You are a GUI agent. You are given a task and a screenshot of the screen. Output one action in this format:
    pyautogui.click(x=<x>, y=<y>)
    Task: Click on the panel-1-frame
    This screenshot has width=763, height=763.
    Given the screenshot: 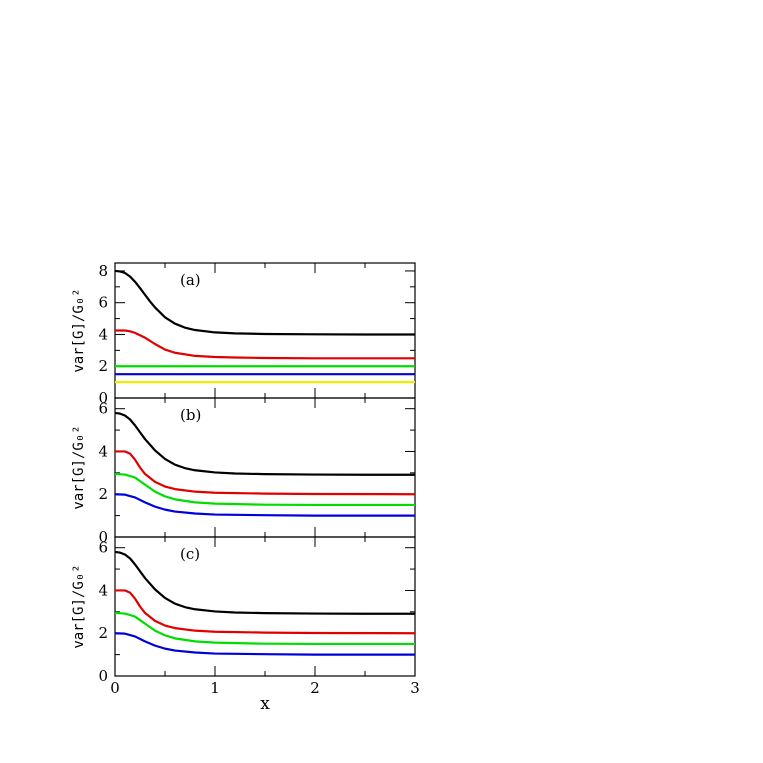 What is the action you would take?
    pyautogui.click(x=265, y=330)
    